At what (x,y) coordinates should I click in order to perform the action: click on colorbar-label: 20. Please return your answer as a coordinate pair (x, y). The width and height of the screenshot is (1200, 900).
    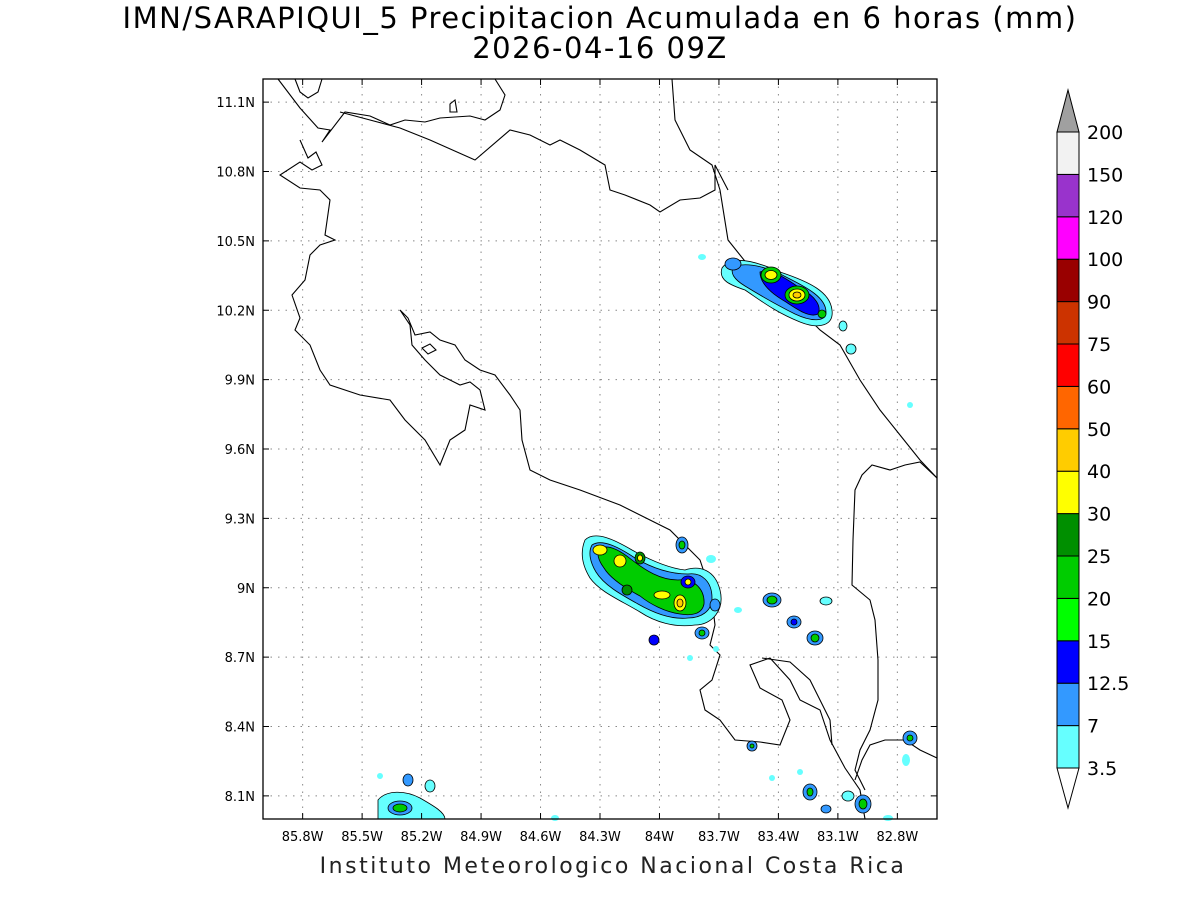
    Looking at the image, I should click on (1099, 599).